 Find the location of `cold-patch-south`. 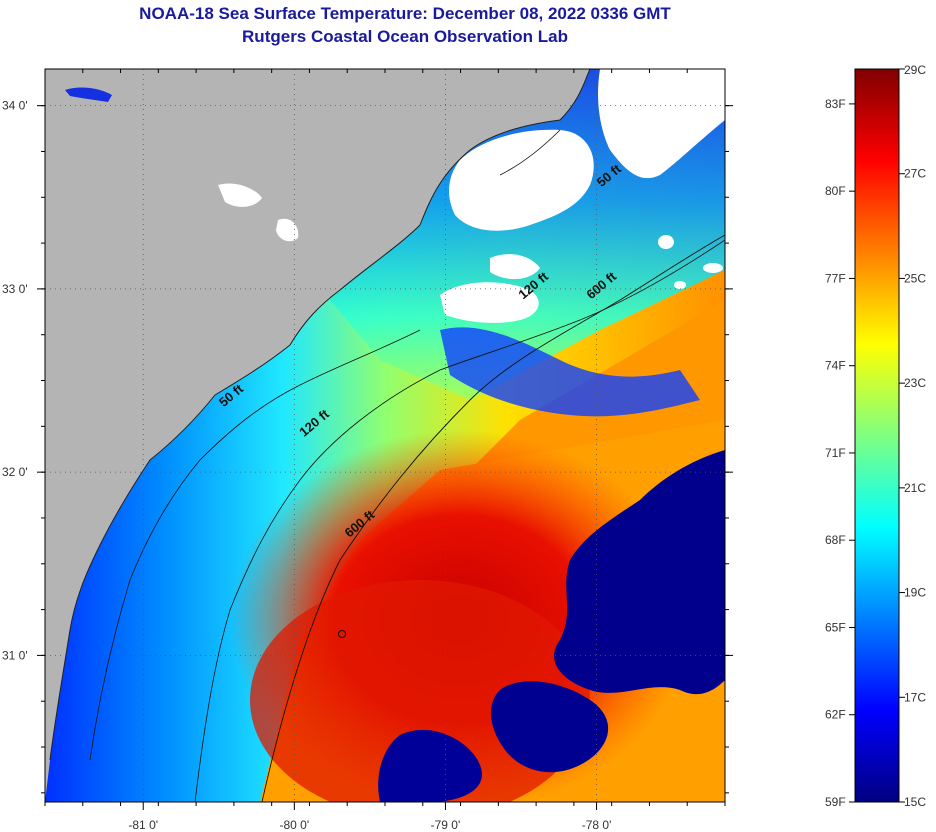

cold-patch-south is located at coordinates (549, 727).